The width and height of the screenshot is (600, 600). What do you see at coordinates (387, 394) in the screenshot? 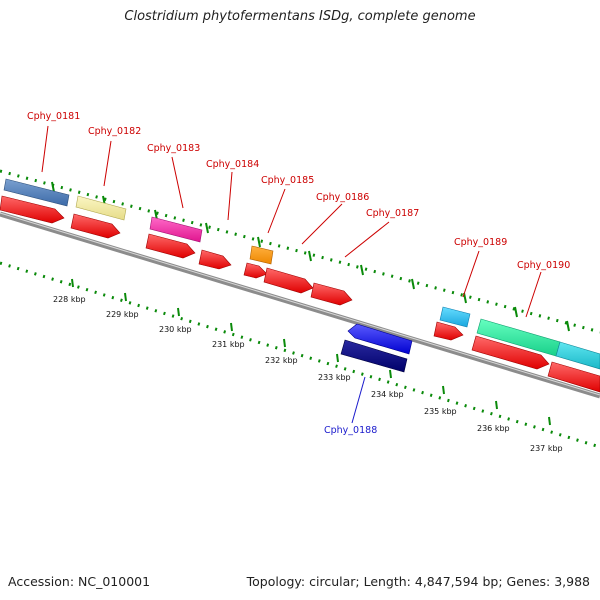
I see `tick-label-234: 234 kbp` at bounding box center [387, 394].